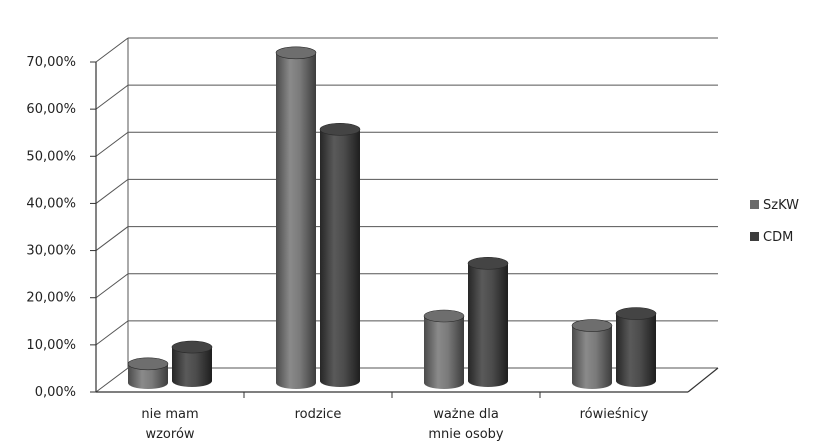  What do you see at coordinates (51, 62) in the screenshot?
I see `y-tick-label: 70,00%` at bounding box center [51, 62].